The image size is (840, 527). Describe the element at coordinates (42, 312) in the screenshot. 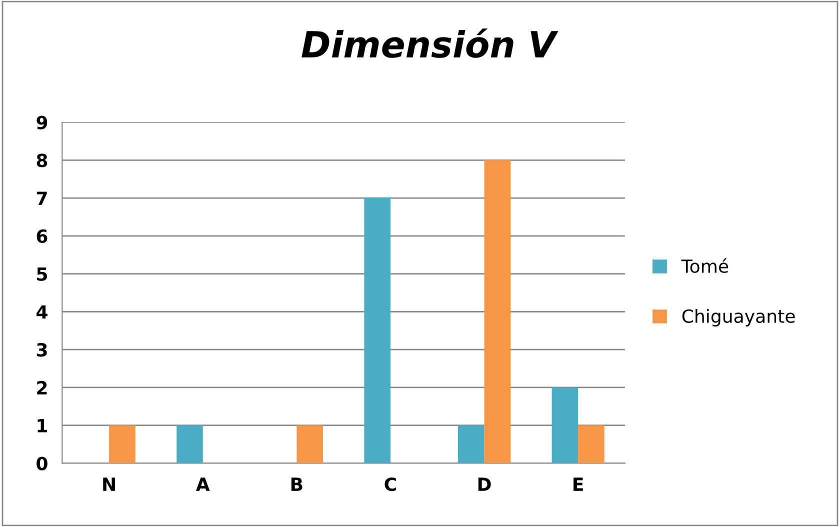

I see `y-tick-label: 4` at that location.